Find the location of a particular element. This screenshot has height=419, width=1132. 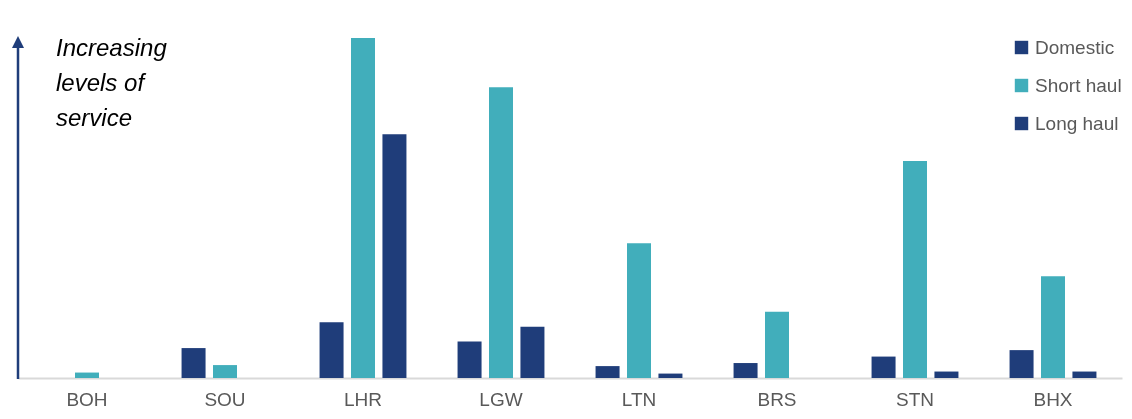

x-tick-label: BOH is located at coordinates (87, 399).